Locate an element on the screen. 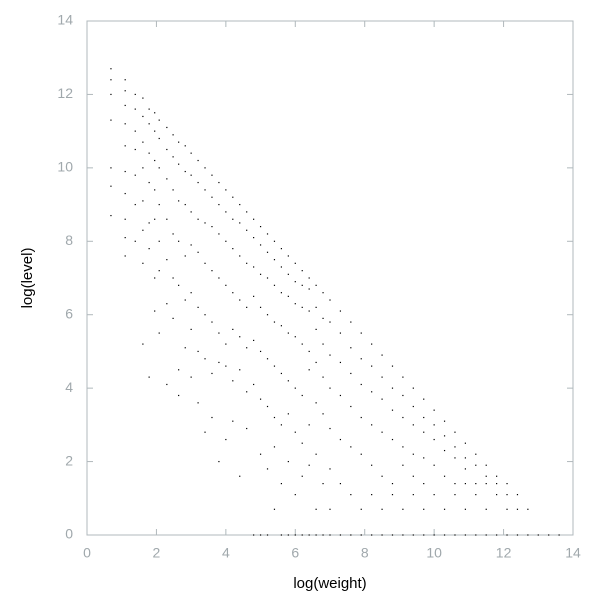 The height and width of the screenshot is (600, 600). x-tick-label: 14 is located at coordinates (573, 553).